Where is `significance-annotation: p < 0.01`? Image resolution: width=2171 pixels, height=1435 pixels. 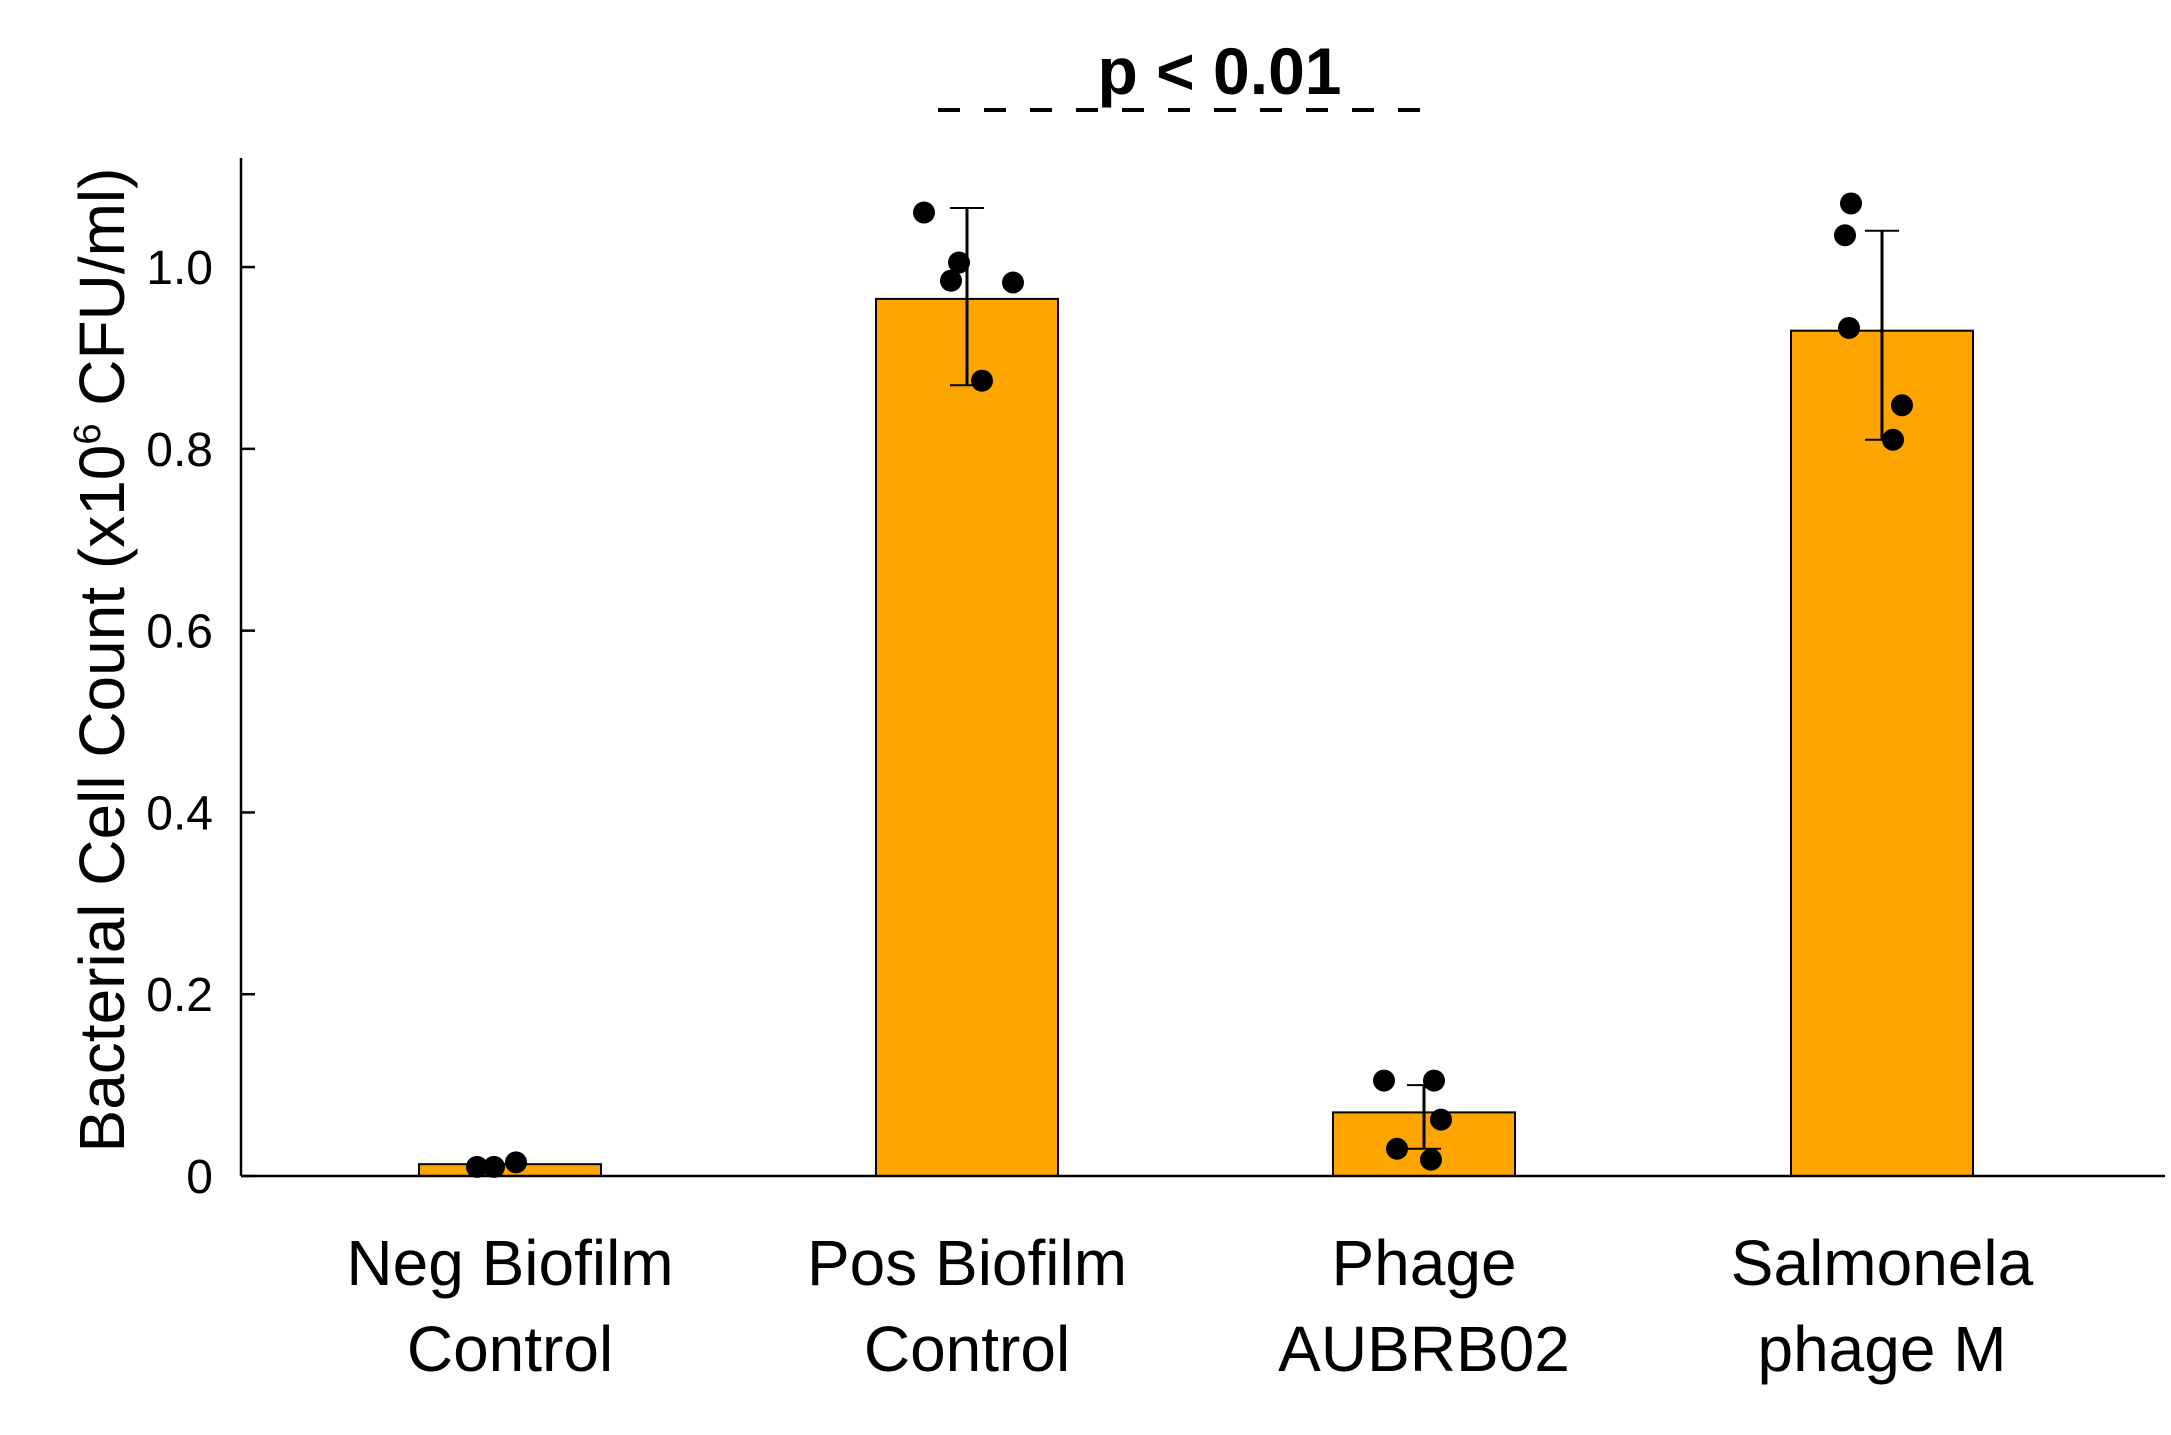
significance-annotation: p < 0.01 is located at coordinates (1183, 73).